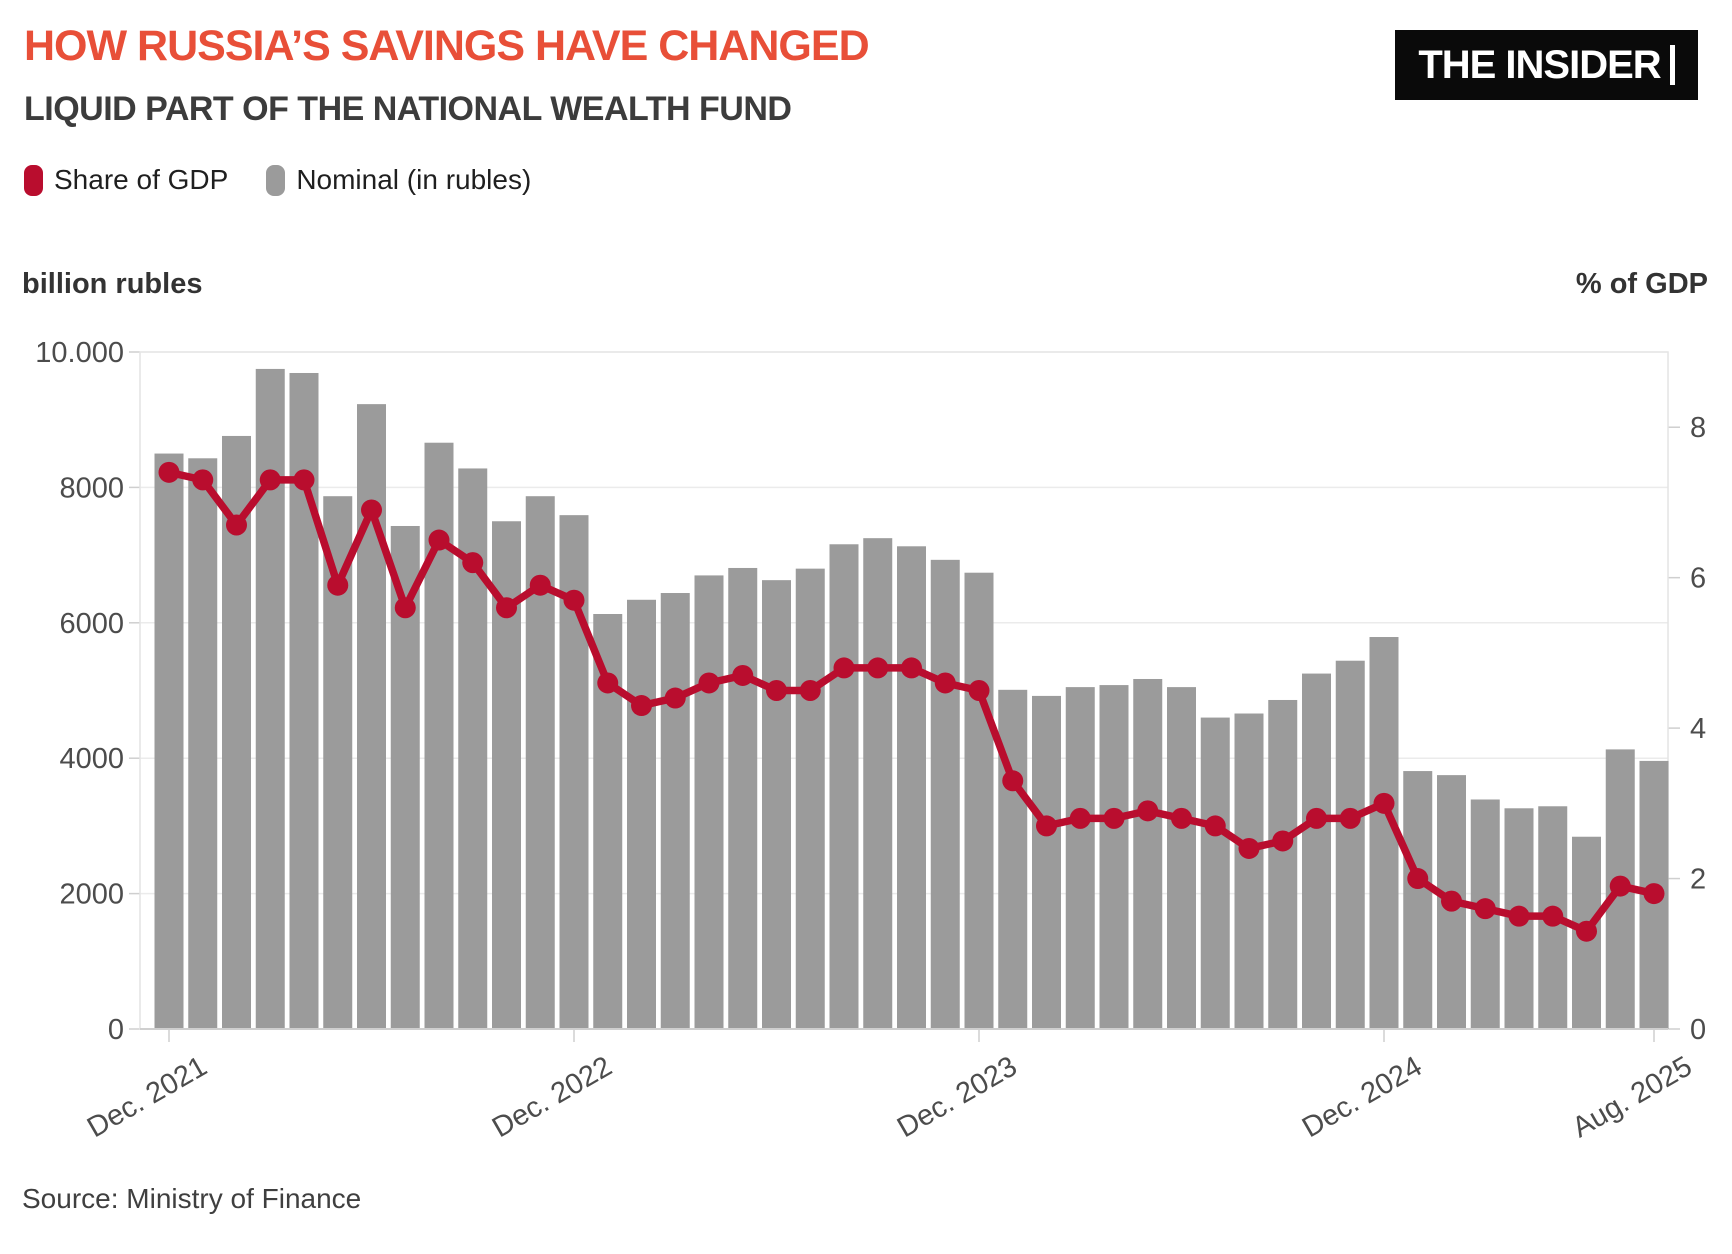  Describe the element at coordinates (1418, 879) in the screenshot. I see `gdp-dot-jan-2025` at that location.